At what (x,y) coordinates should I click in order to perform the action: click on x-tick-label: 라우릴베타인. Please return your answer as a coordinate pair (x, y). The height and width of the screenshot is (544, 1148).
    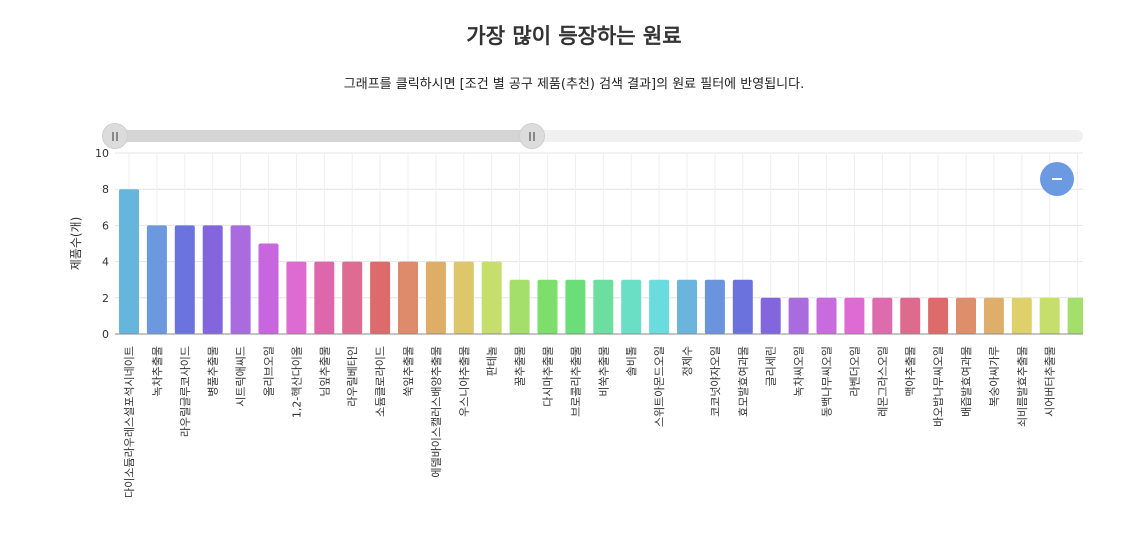
    Looking at the image, I should click on (352, 376).